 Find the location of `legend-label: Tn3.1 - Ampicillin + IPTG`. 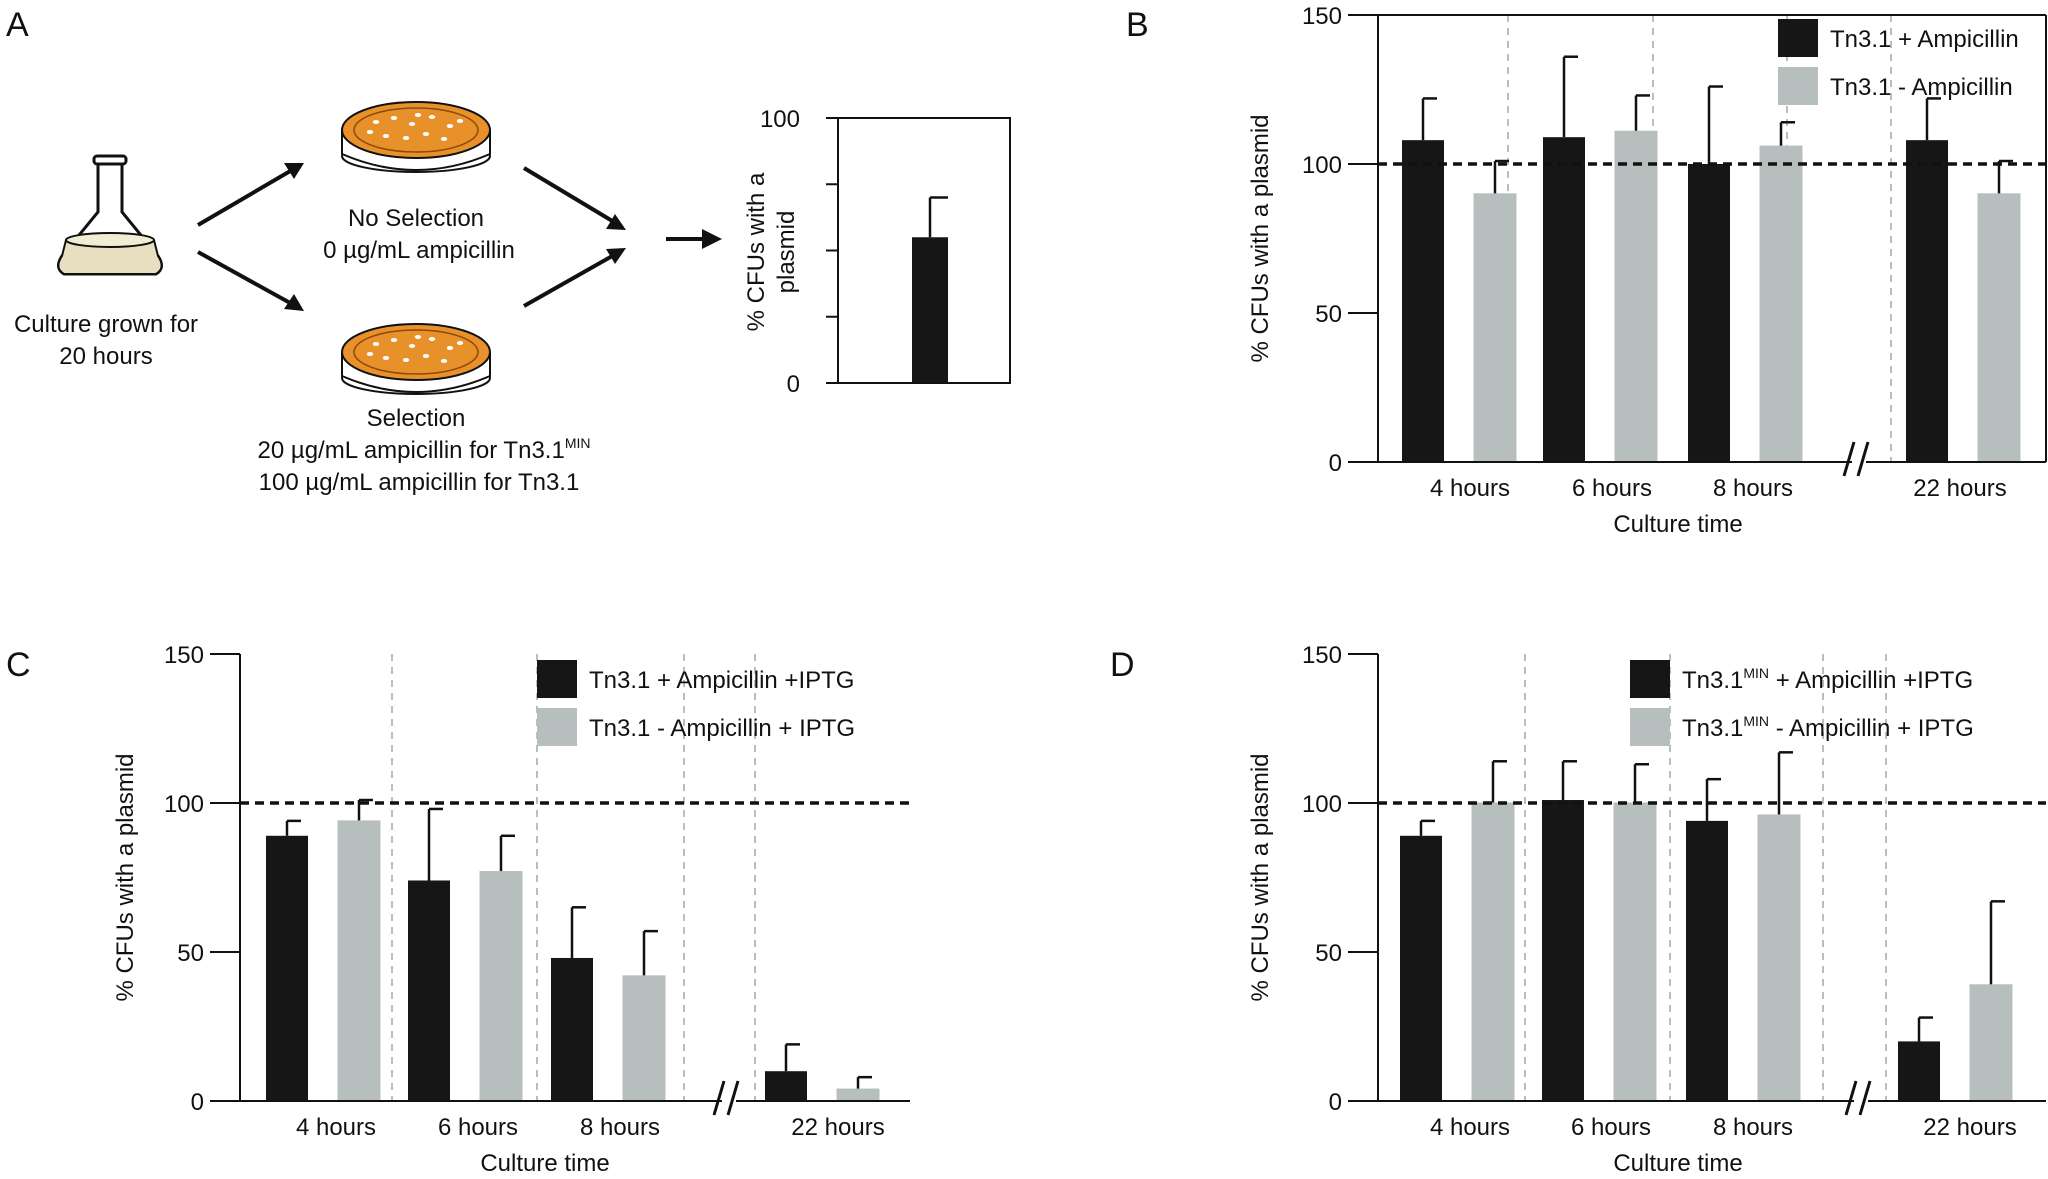

legend-label: Tn3.1 - Ampicillin + IPTG is located at coordinates (722, 728).